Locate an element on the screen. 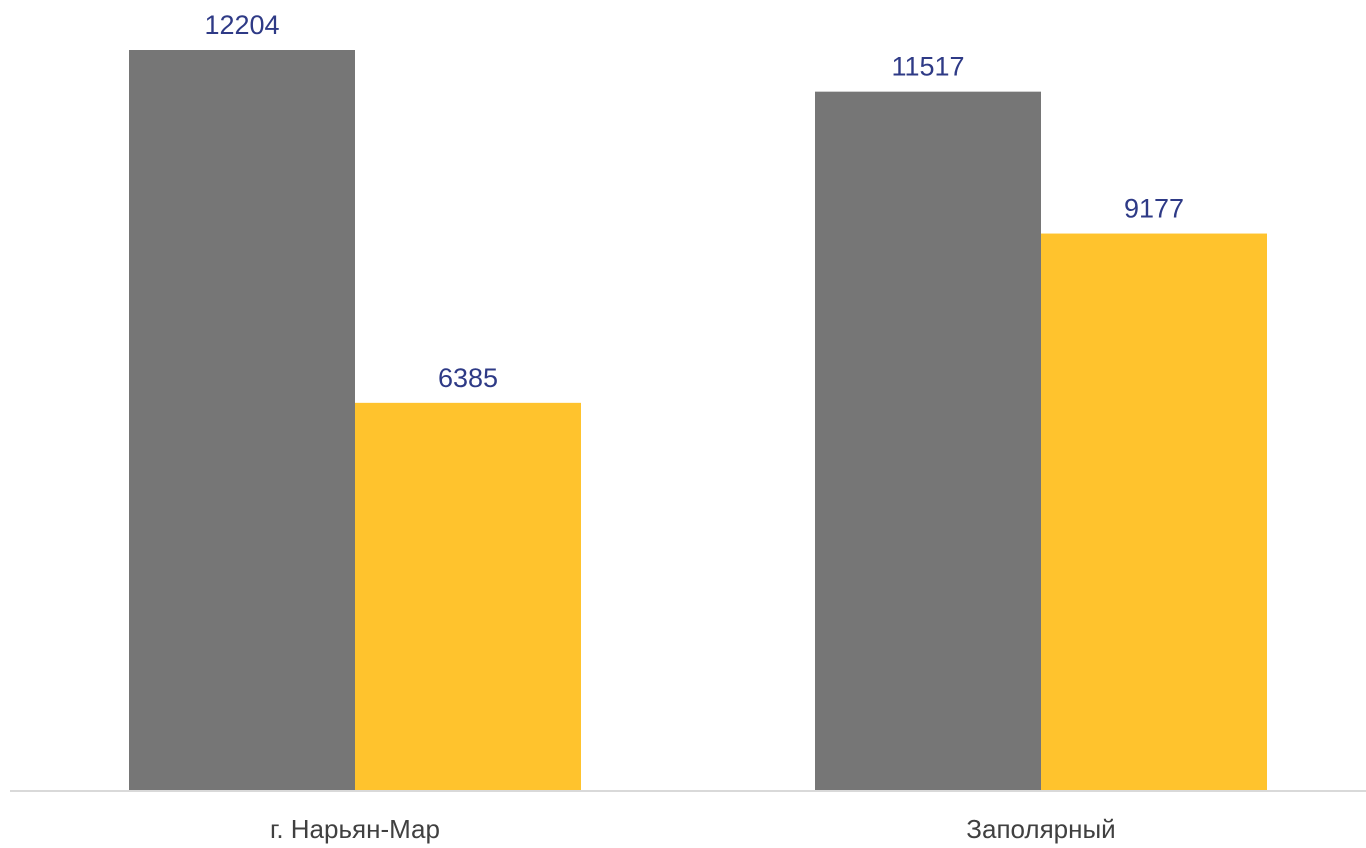 The height and width of the screenshot is (848, 1366). category-label-1: г. Нарьян-Мар is located at coordinates (355, 829).